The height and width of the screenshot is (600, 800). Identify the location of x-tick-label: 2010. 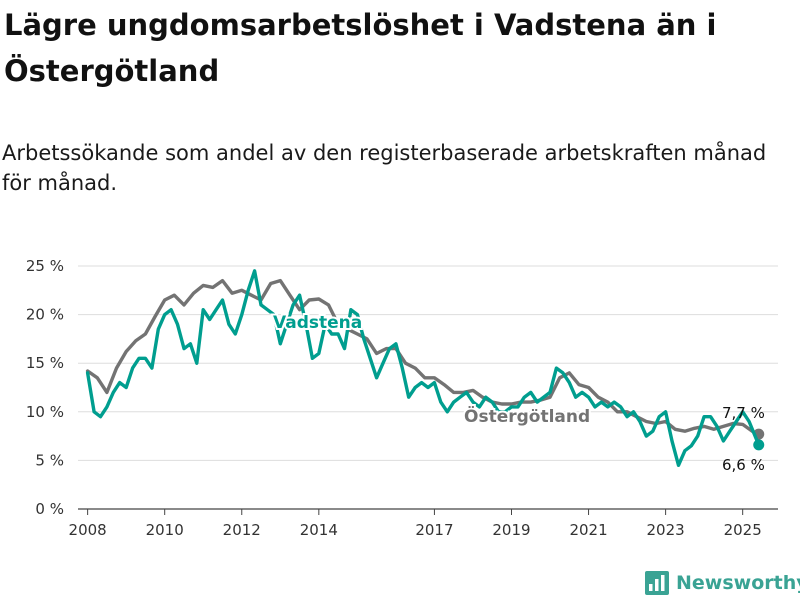
(165, 530).